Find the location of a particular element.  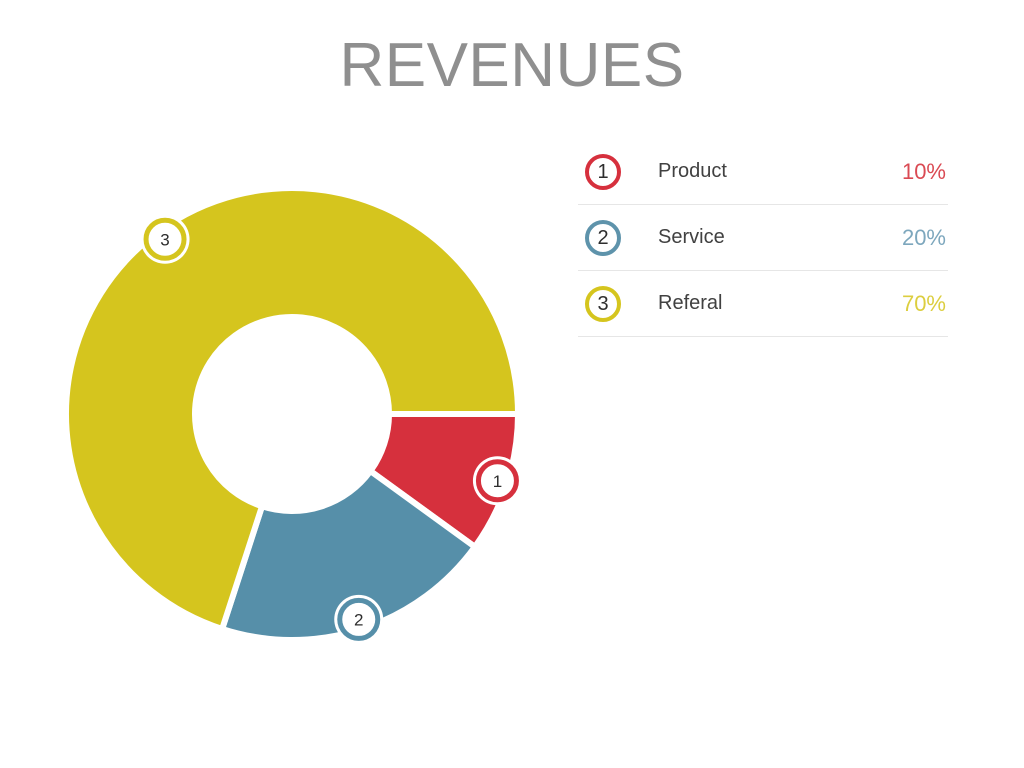

legend-value-product: 10% is located at coordinates (923, 171).